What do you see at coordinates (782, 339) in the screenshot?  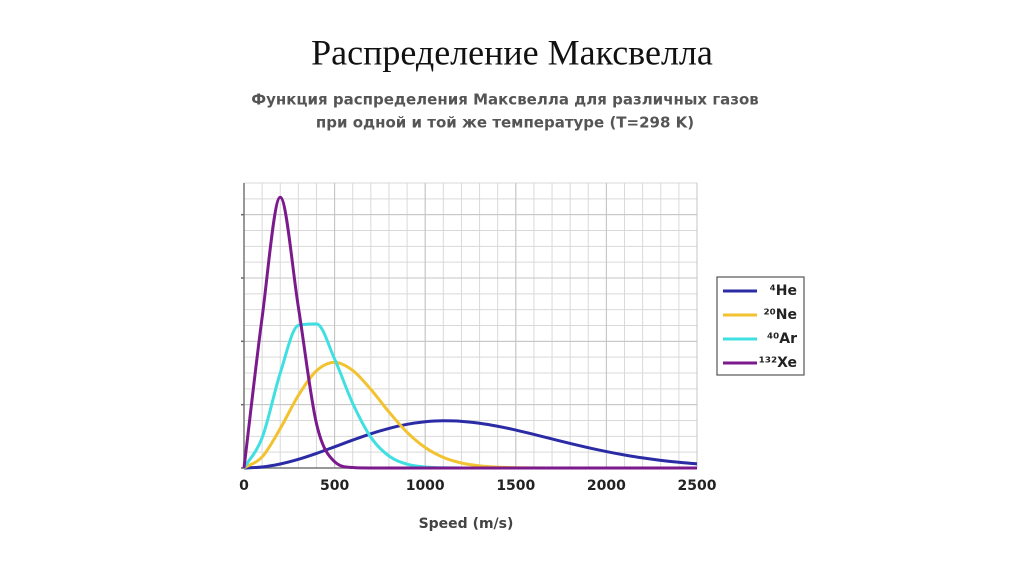 I see `legend-label: ⁴⁰Ar` at bounding box center [782, 339].